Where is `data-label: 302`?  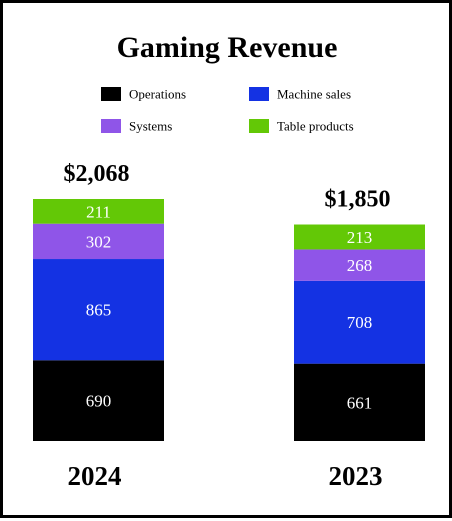
data-label: 302 is located at coordinates (99, 241).